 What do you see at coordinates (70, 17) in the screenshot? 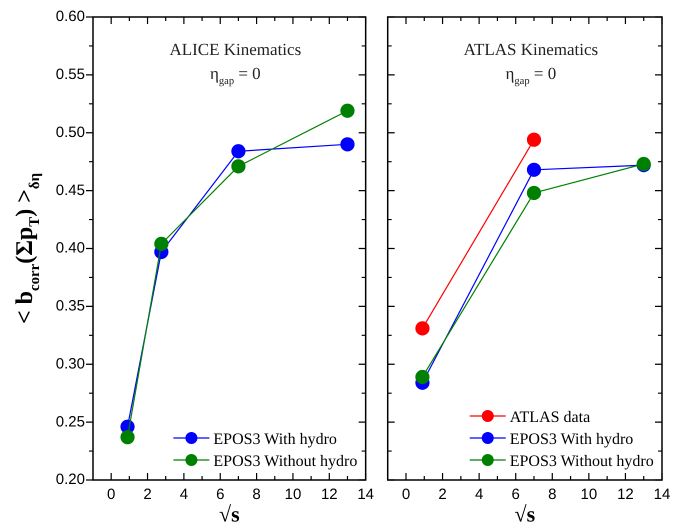
I see `y-tick-label: 0.60` at bounding box center [70, 17].